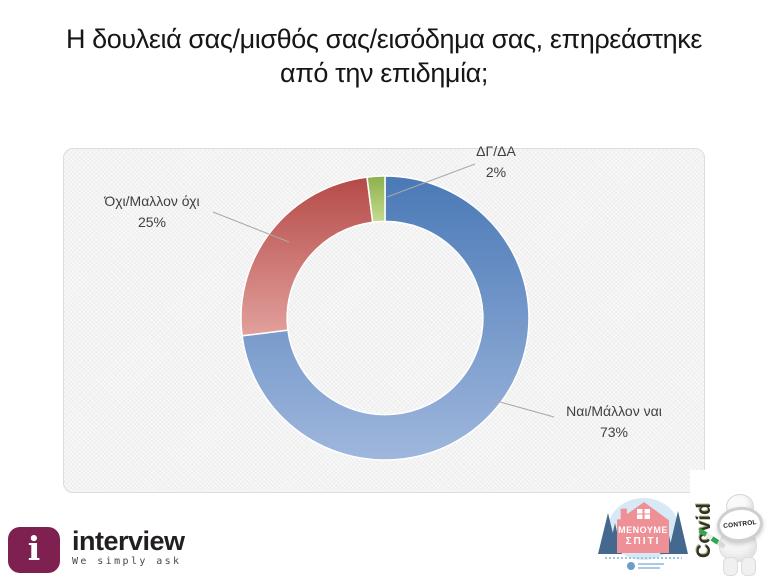  What do you see at coordinates (643, 514) in the screenshot?
I see `house-window-icon` at bounding box center [643, 514].